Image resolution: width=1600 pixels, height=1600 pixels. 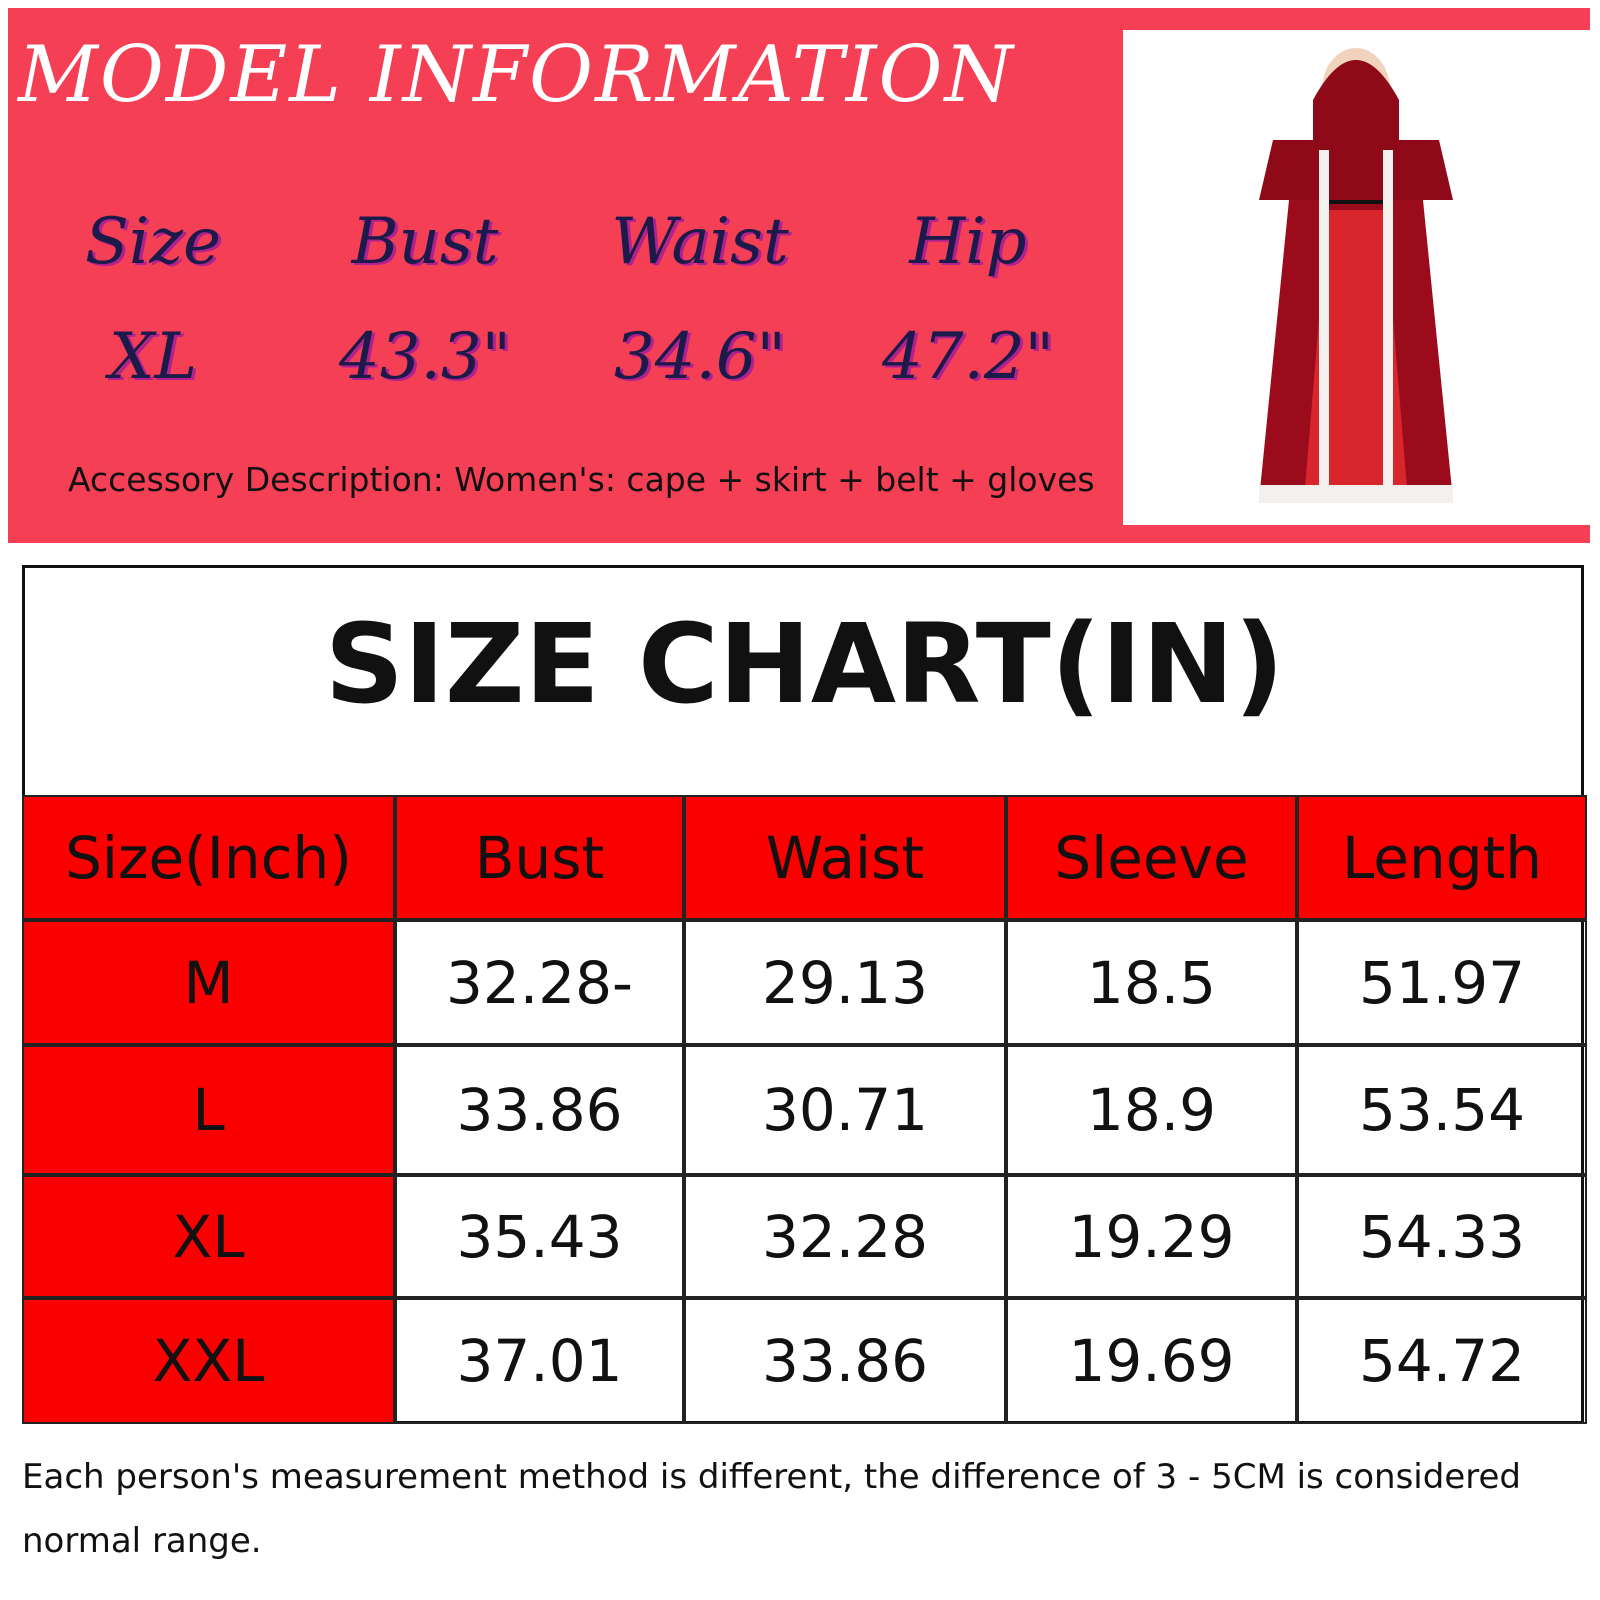 I want to click on table-cell: 51.97, so click(x=1442, y=982).